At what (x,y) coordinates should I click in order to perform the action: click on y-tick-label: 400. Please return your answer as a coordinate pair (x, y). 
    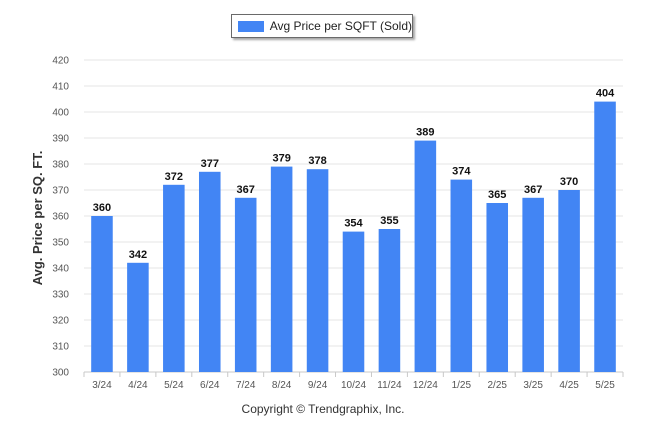
    Looking at the image, I should click on (60, 113).